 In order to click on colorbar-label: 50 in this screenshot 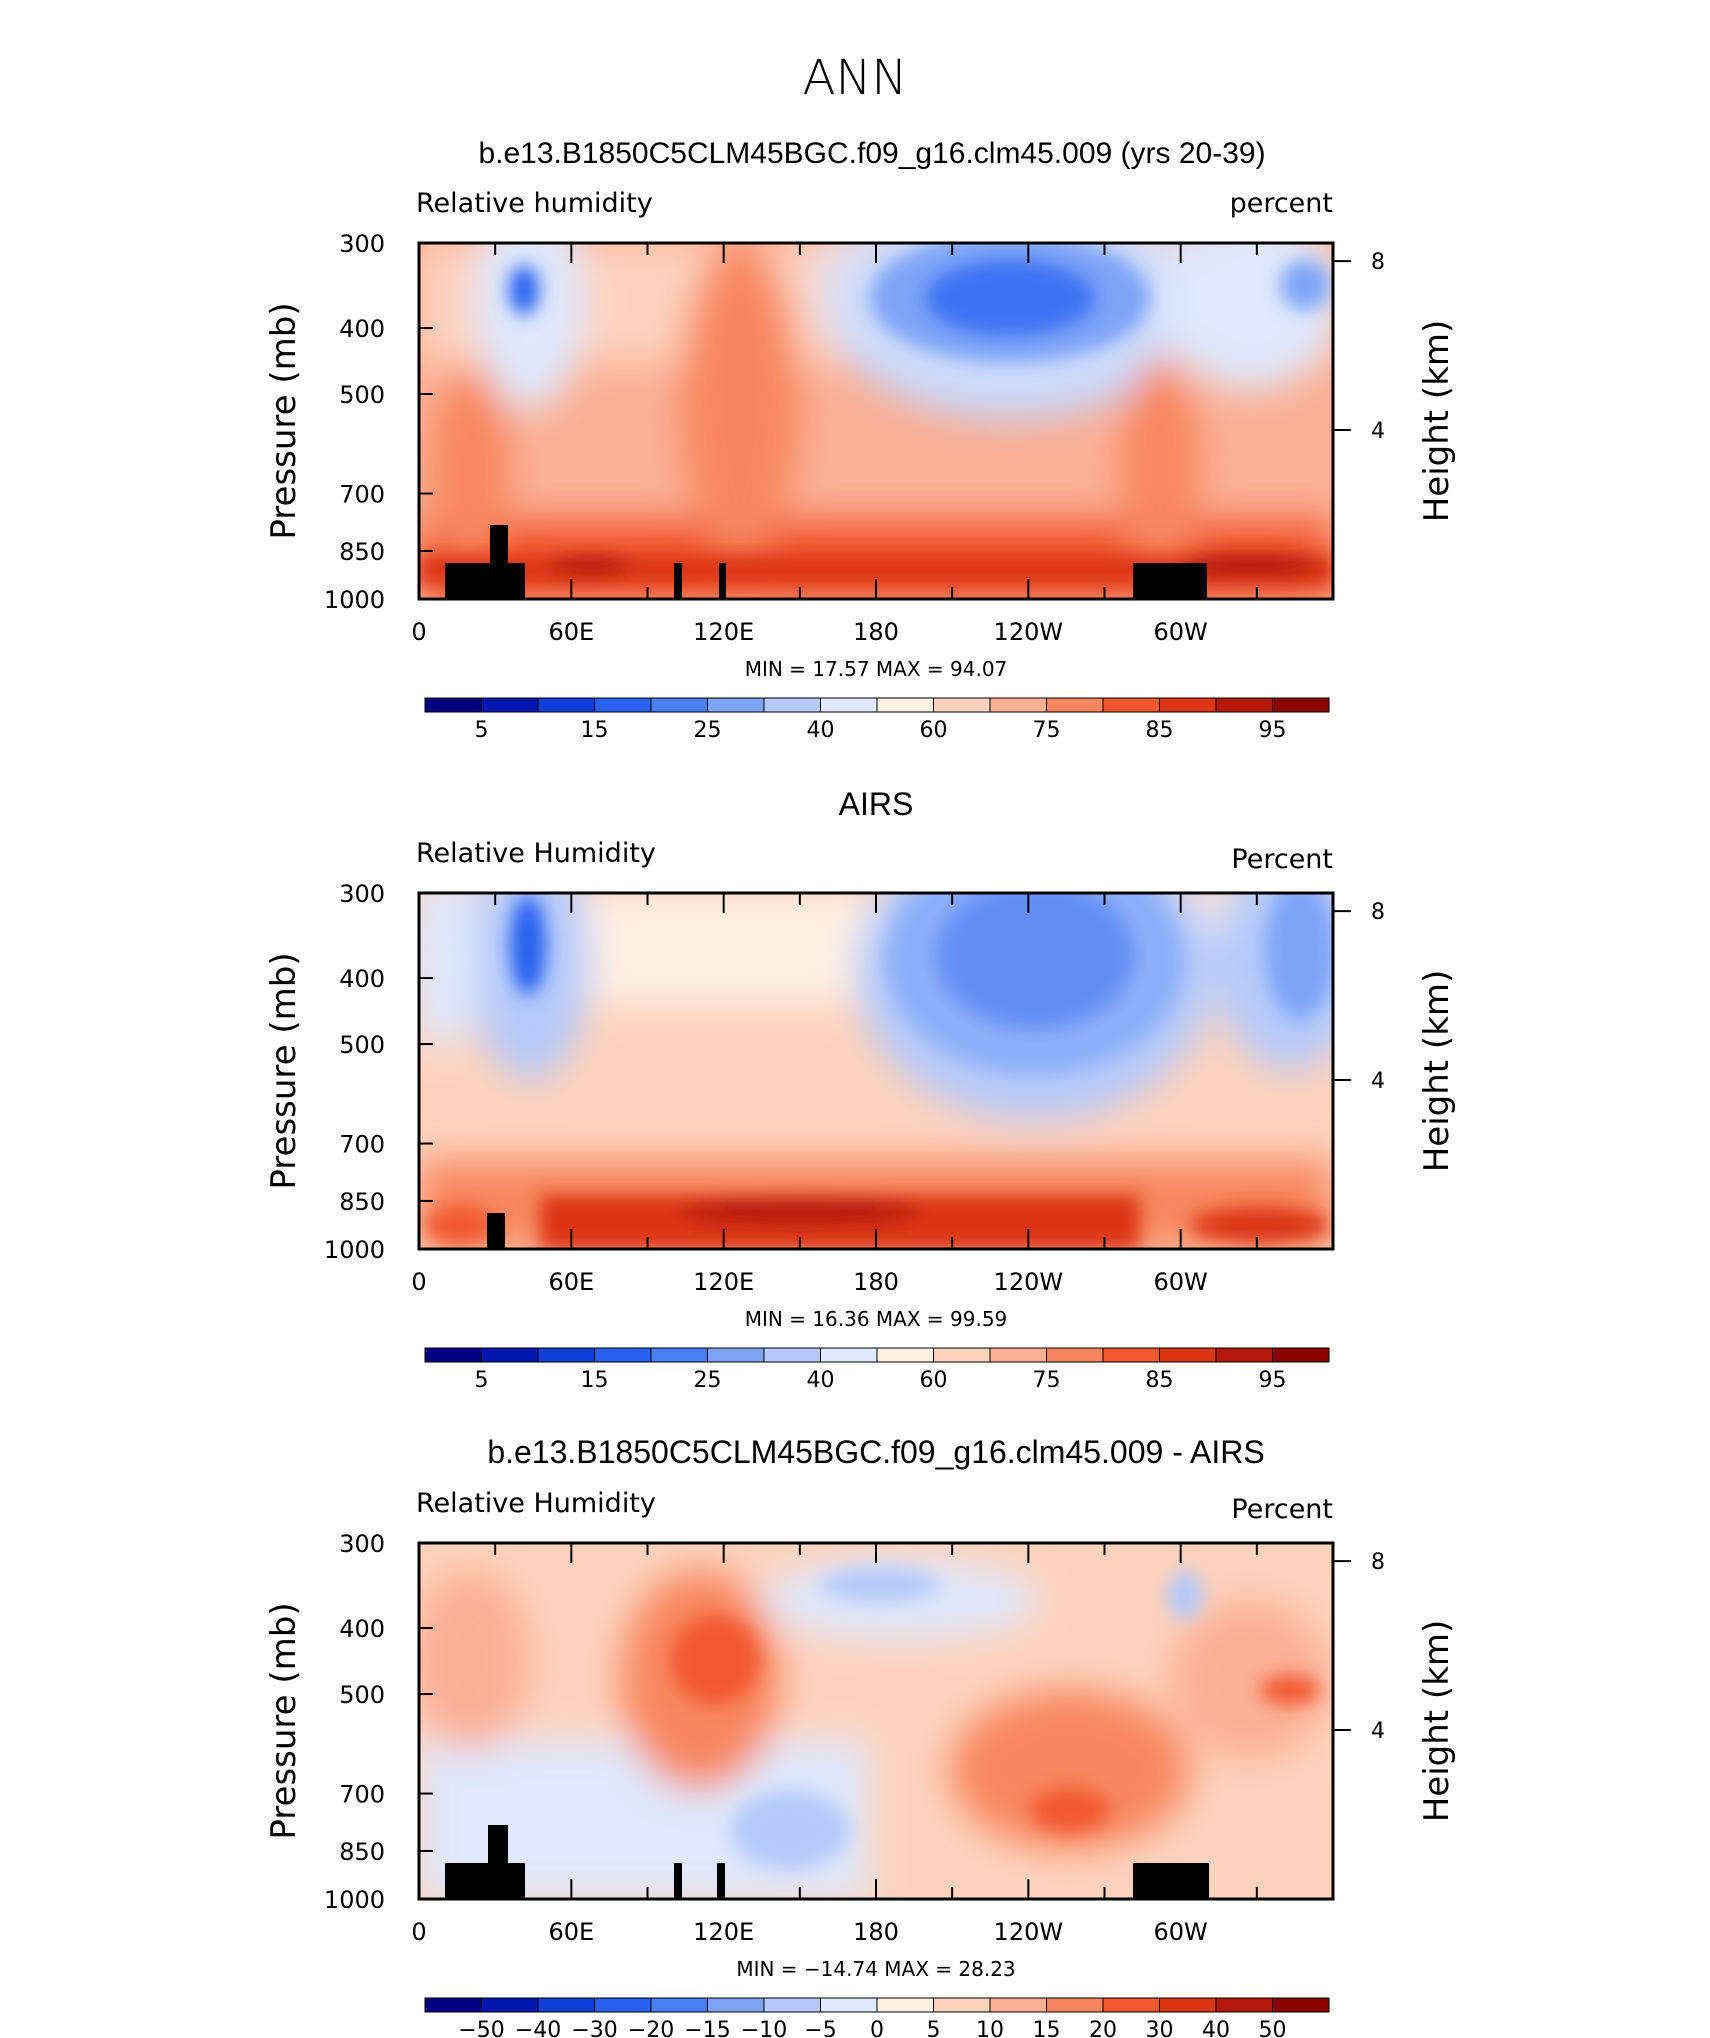, I will do `click(1273, 2028)`.